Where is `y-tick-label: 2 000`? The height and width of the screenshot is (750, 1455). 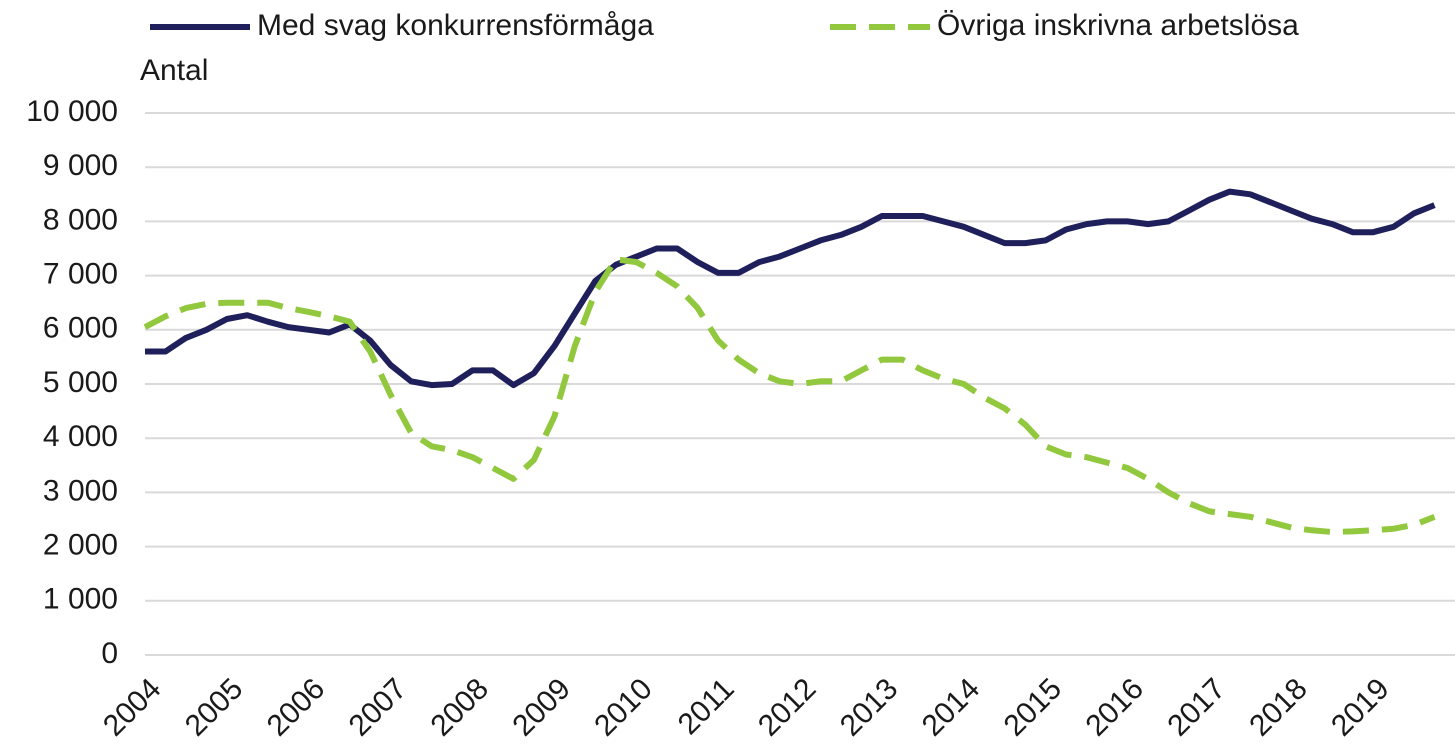
y-tick-label: 2 000 is located at coordinates (80, 545).